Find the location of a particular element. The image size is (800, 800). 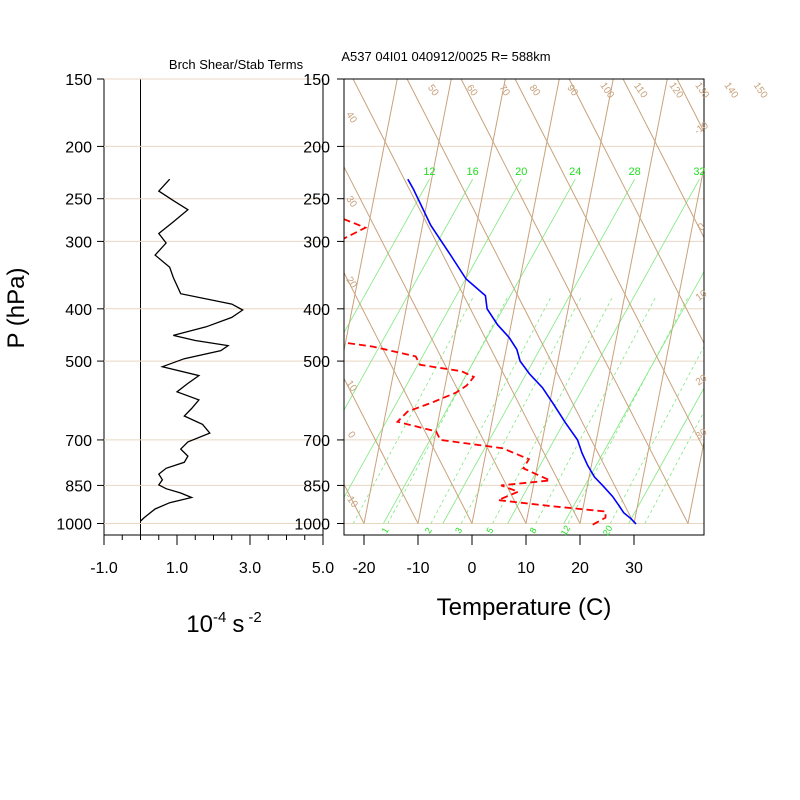

left-x-tick-label: 3.0 is located at coordinates (250, 568).